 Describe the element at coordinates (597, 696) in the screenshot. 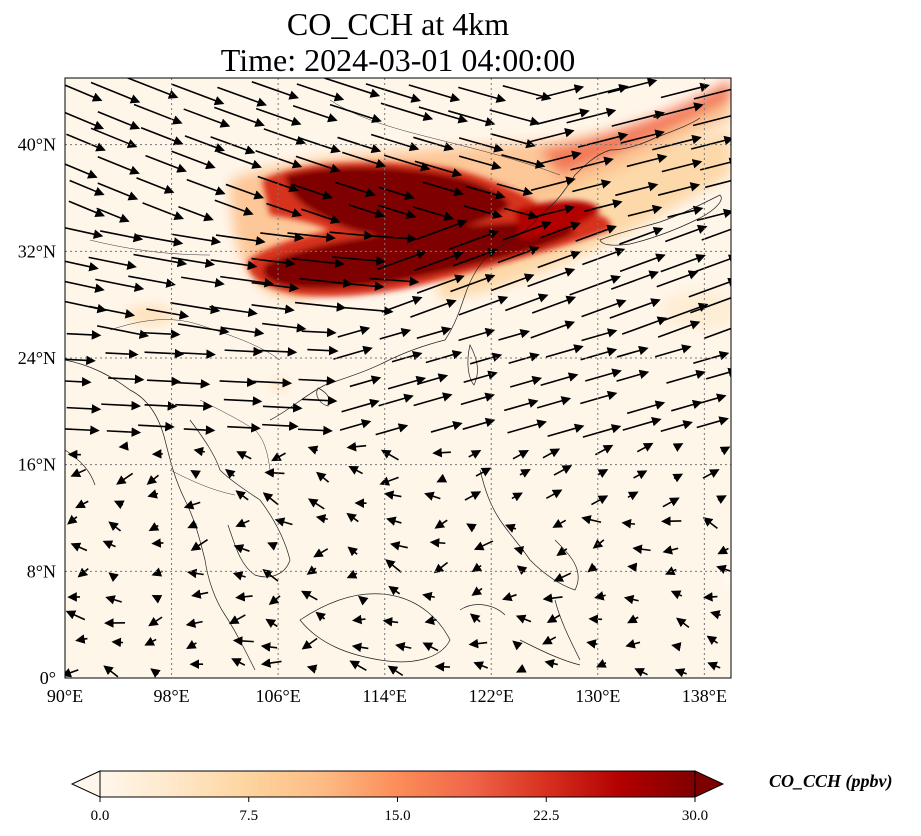

I see `lon-tick-label: 130°E` at that location.